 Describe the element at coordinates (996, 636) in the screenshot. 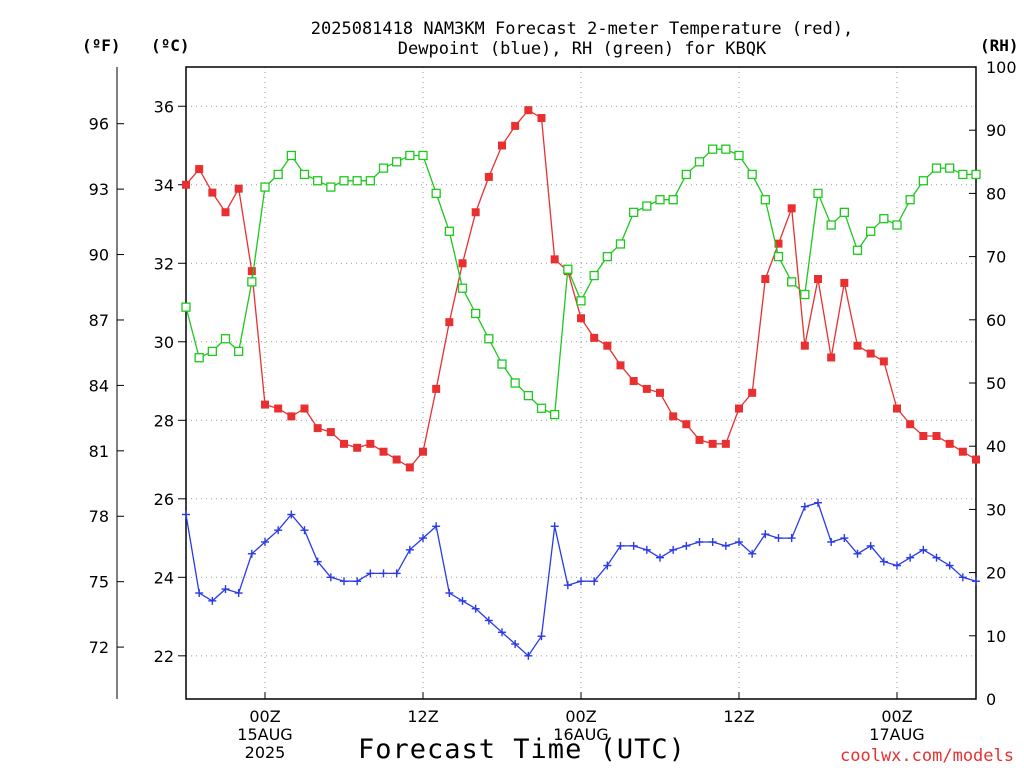

I see `rh-tick-label: 10` at that location.